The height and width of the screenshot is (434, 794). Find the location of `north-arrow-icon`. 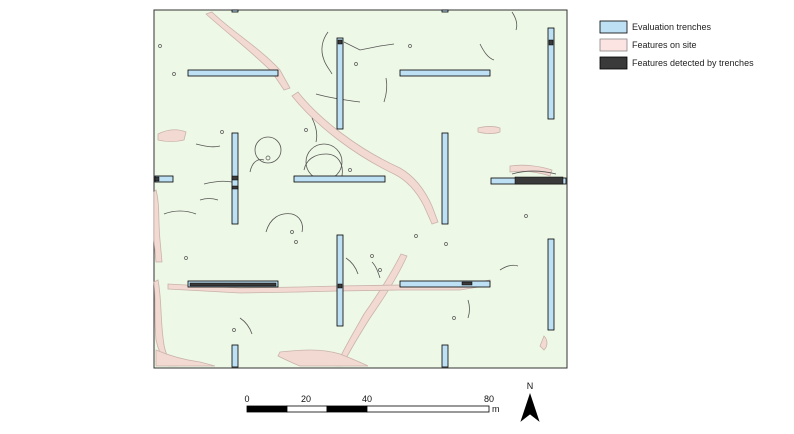

north-arrow-icon is located at coordinates (530, 407).